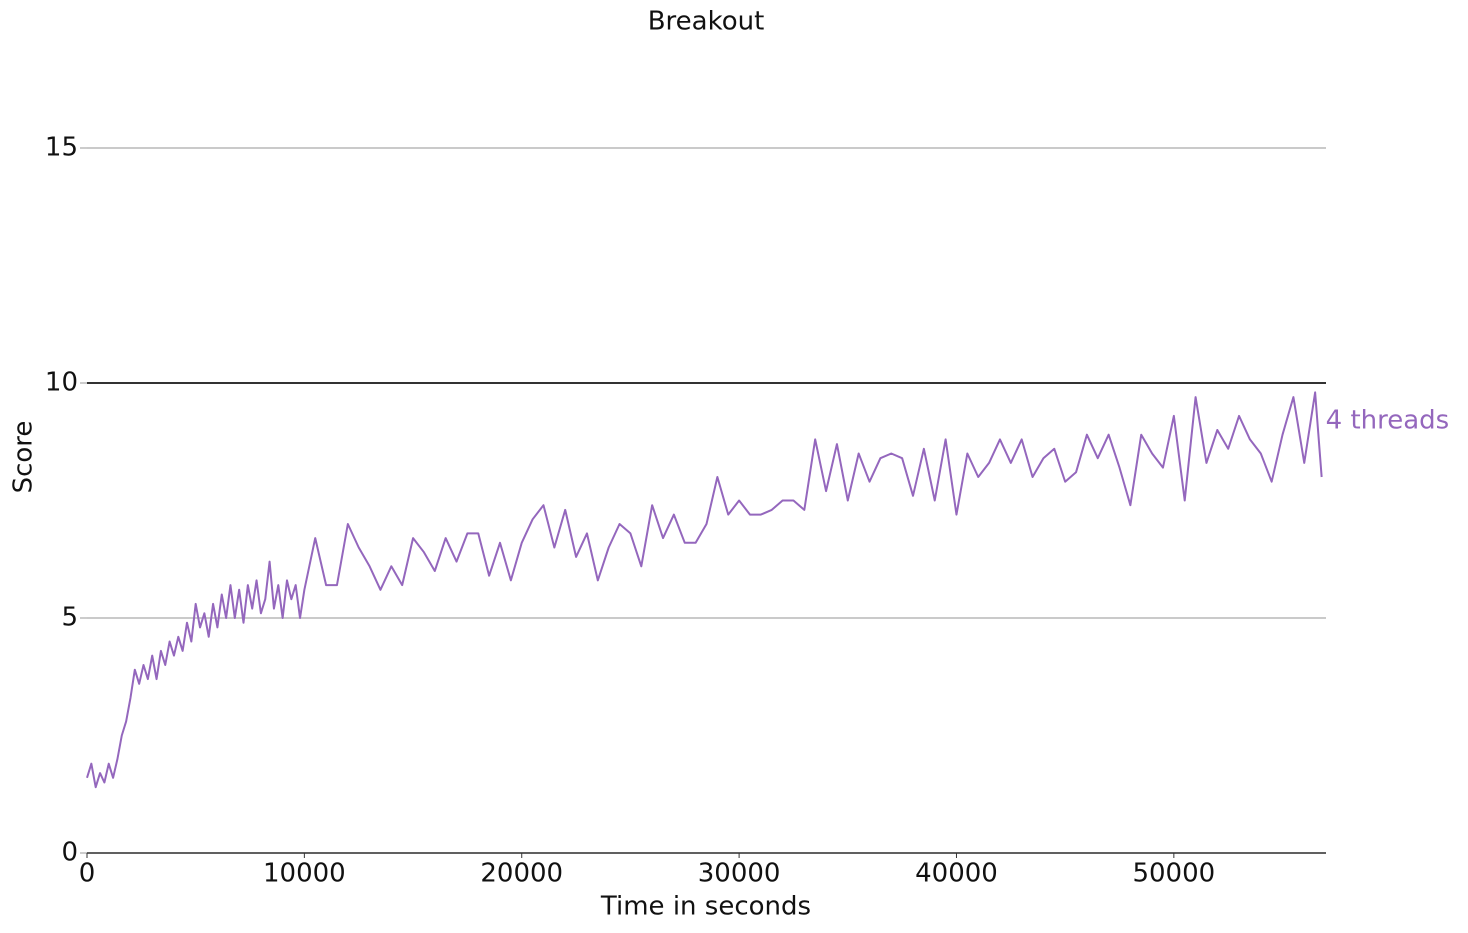 Image resolution: width=1468 pixels, height=933 pixels. Describe the element at coordinates (705, 907) in the screenshot. I see `x-axis-label: Time in seconds` at that location.